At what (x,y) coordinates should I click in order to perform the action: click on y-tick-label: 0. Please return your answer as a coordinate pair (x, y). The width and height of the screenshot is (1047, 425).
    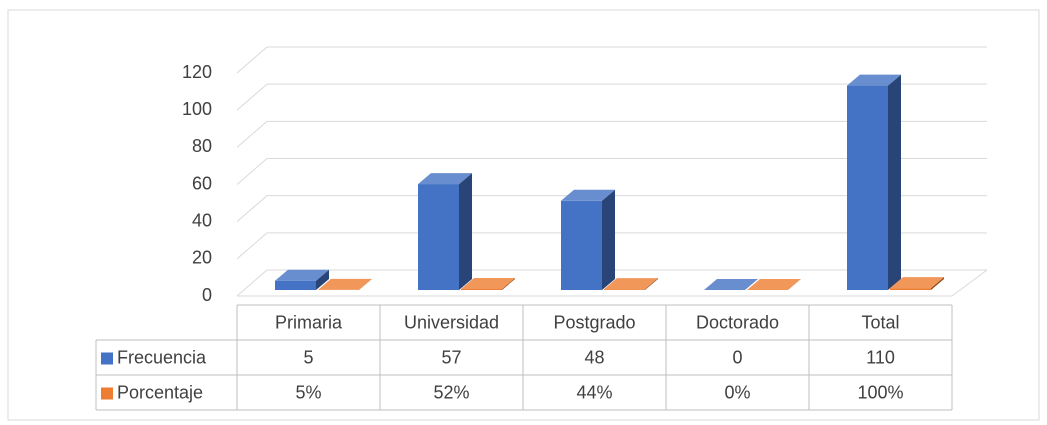
    Looking at the image, I should click on (207, 295).